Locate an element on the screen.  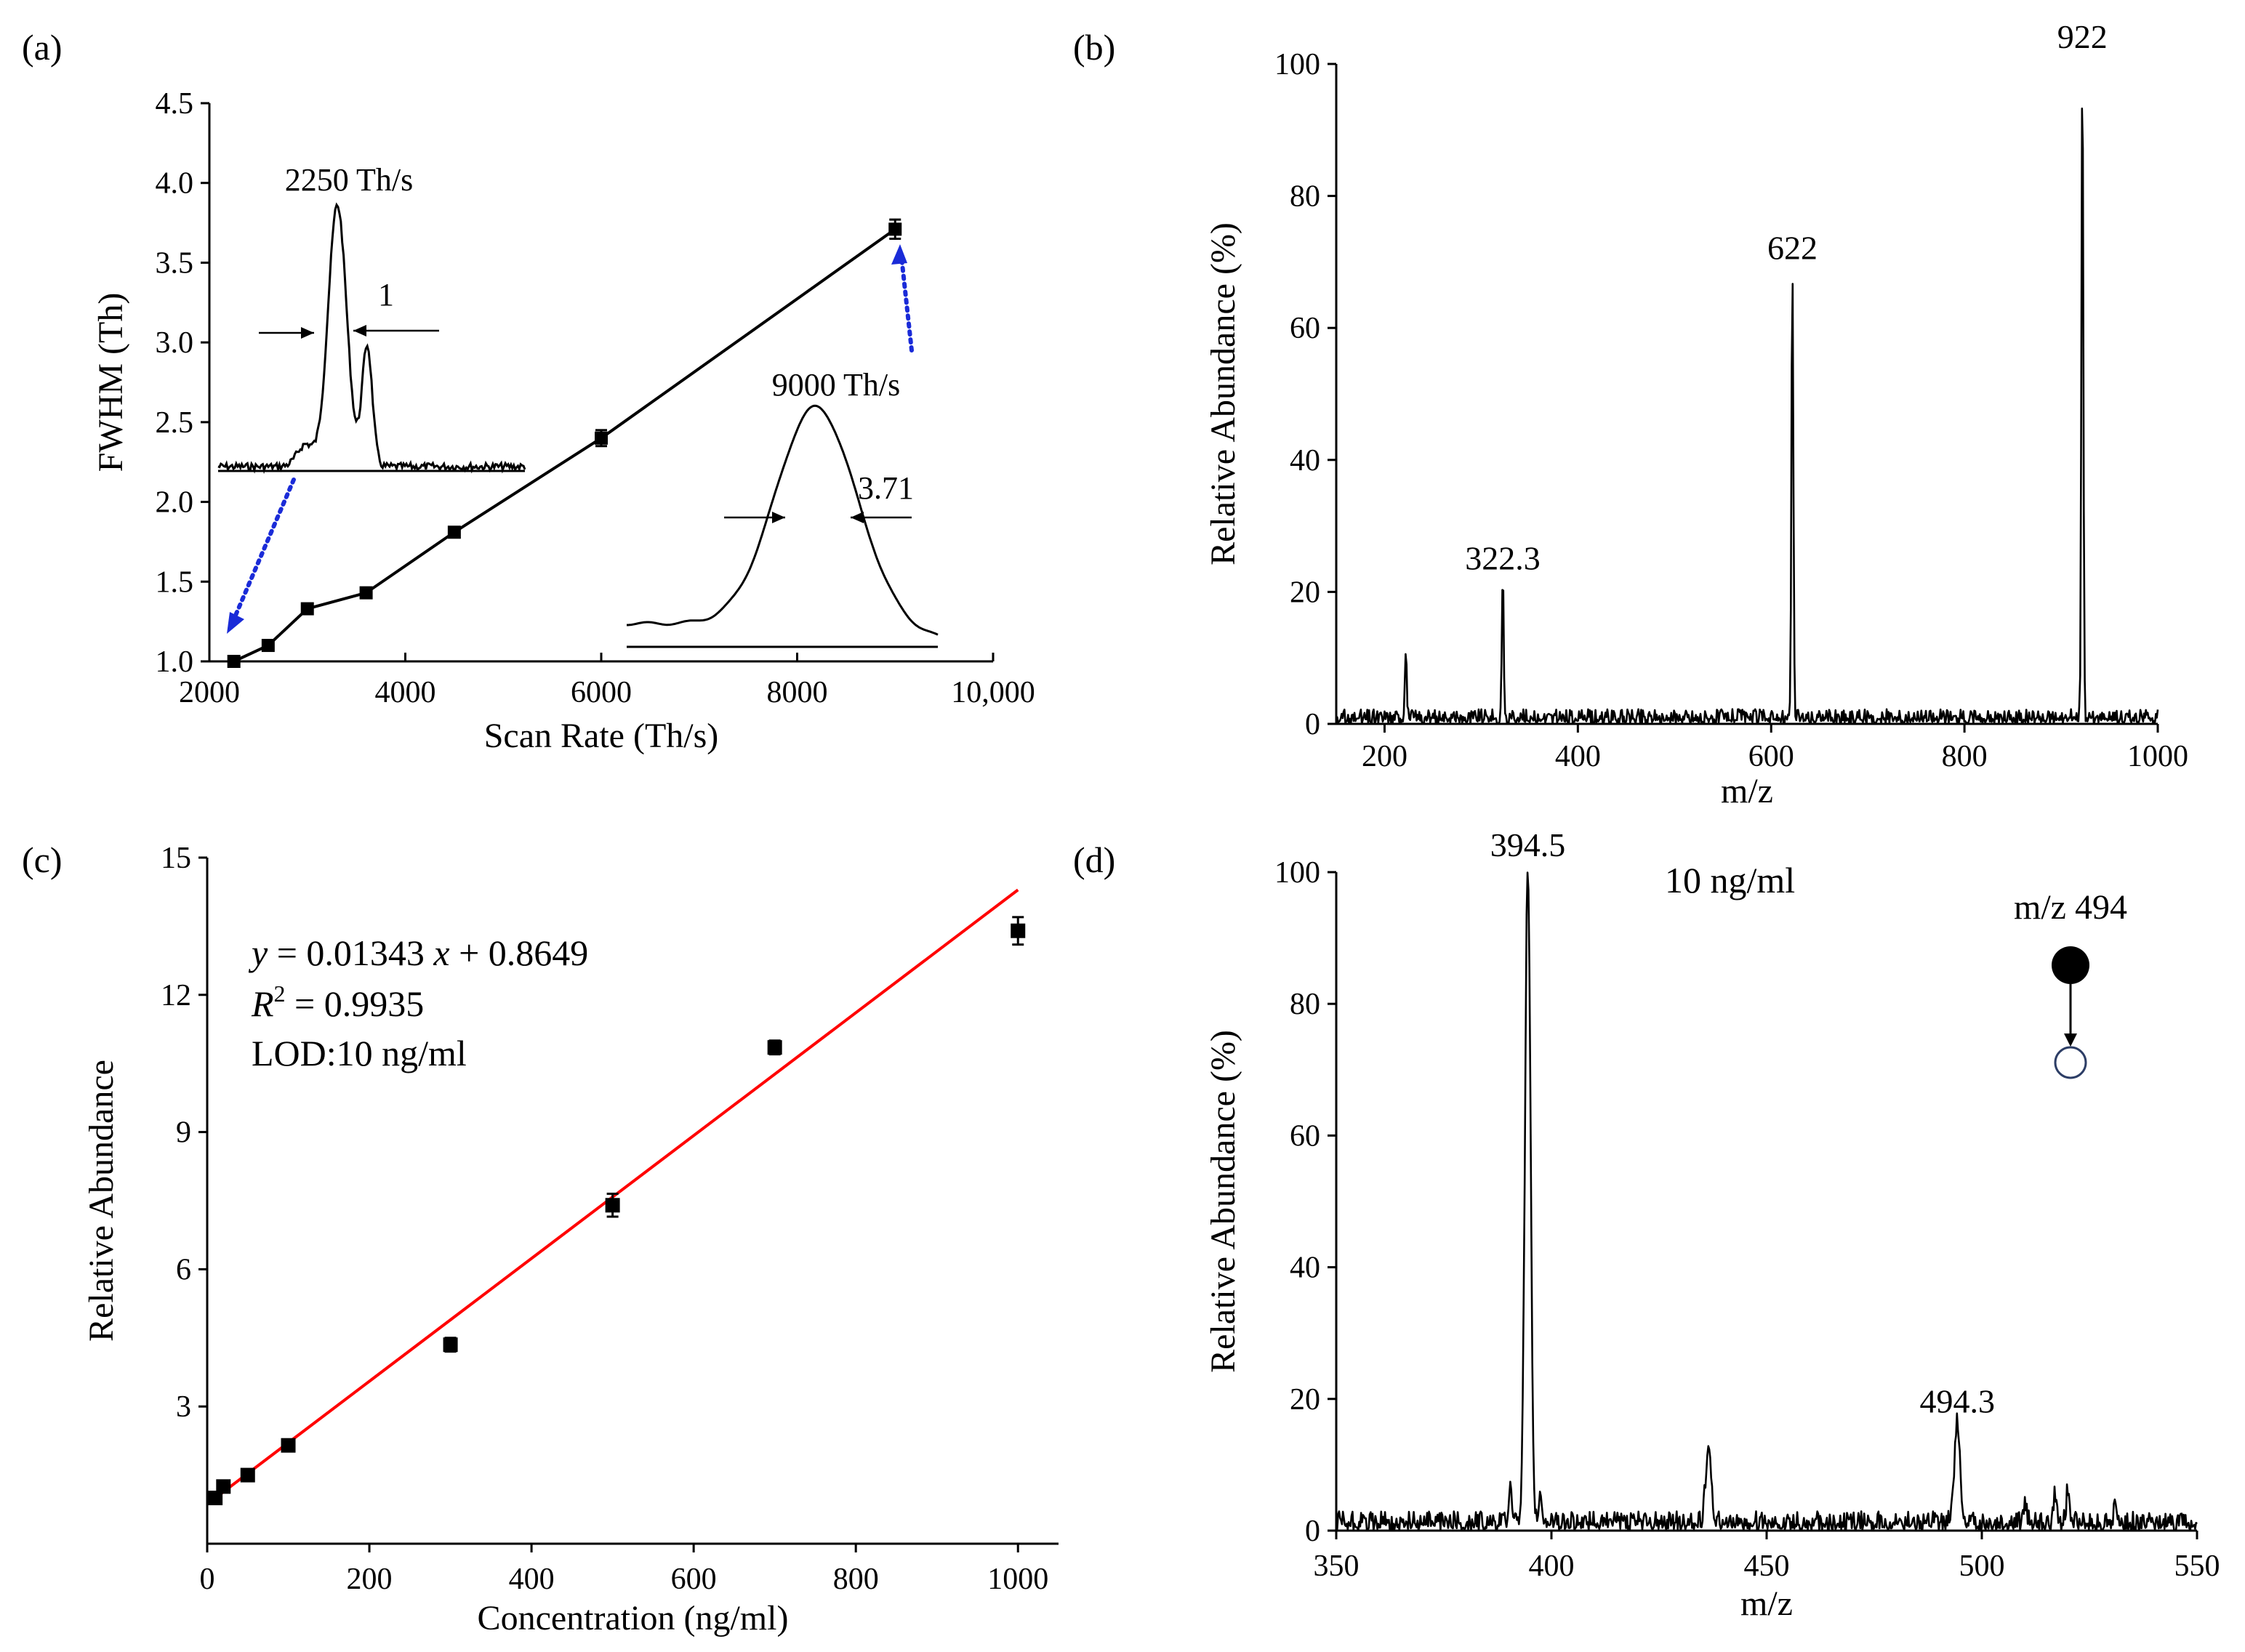
y-tick-label: 4.5 is located at coordinates (175, 104).